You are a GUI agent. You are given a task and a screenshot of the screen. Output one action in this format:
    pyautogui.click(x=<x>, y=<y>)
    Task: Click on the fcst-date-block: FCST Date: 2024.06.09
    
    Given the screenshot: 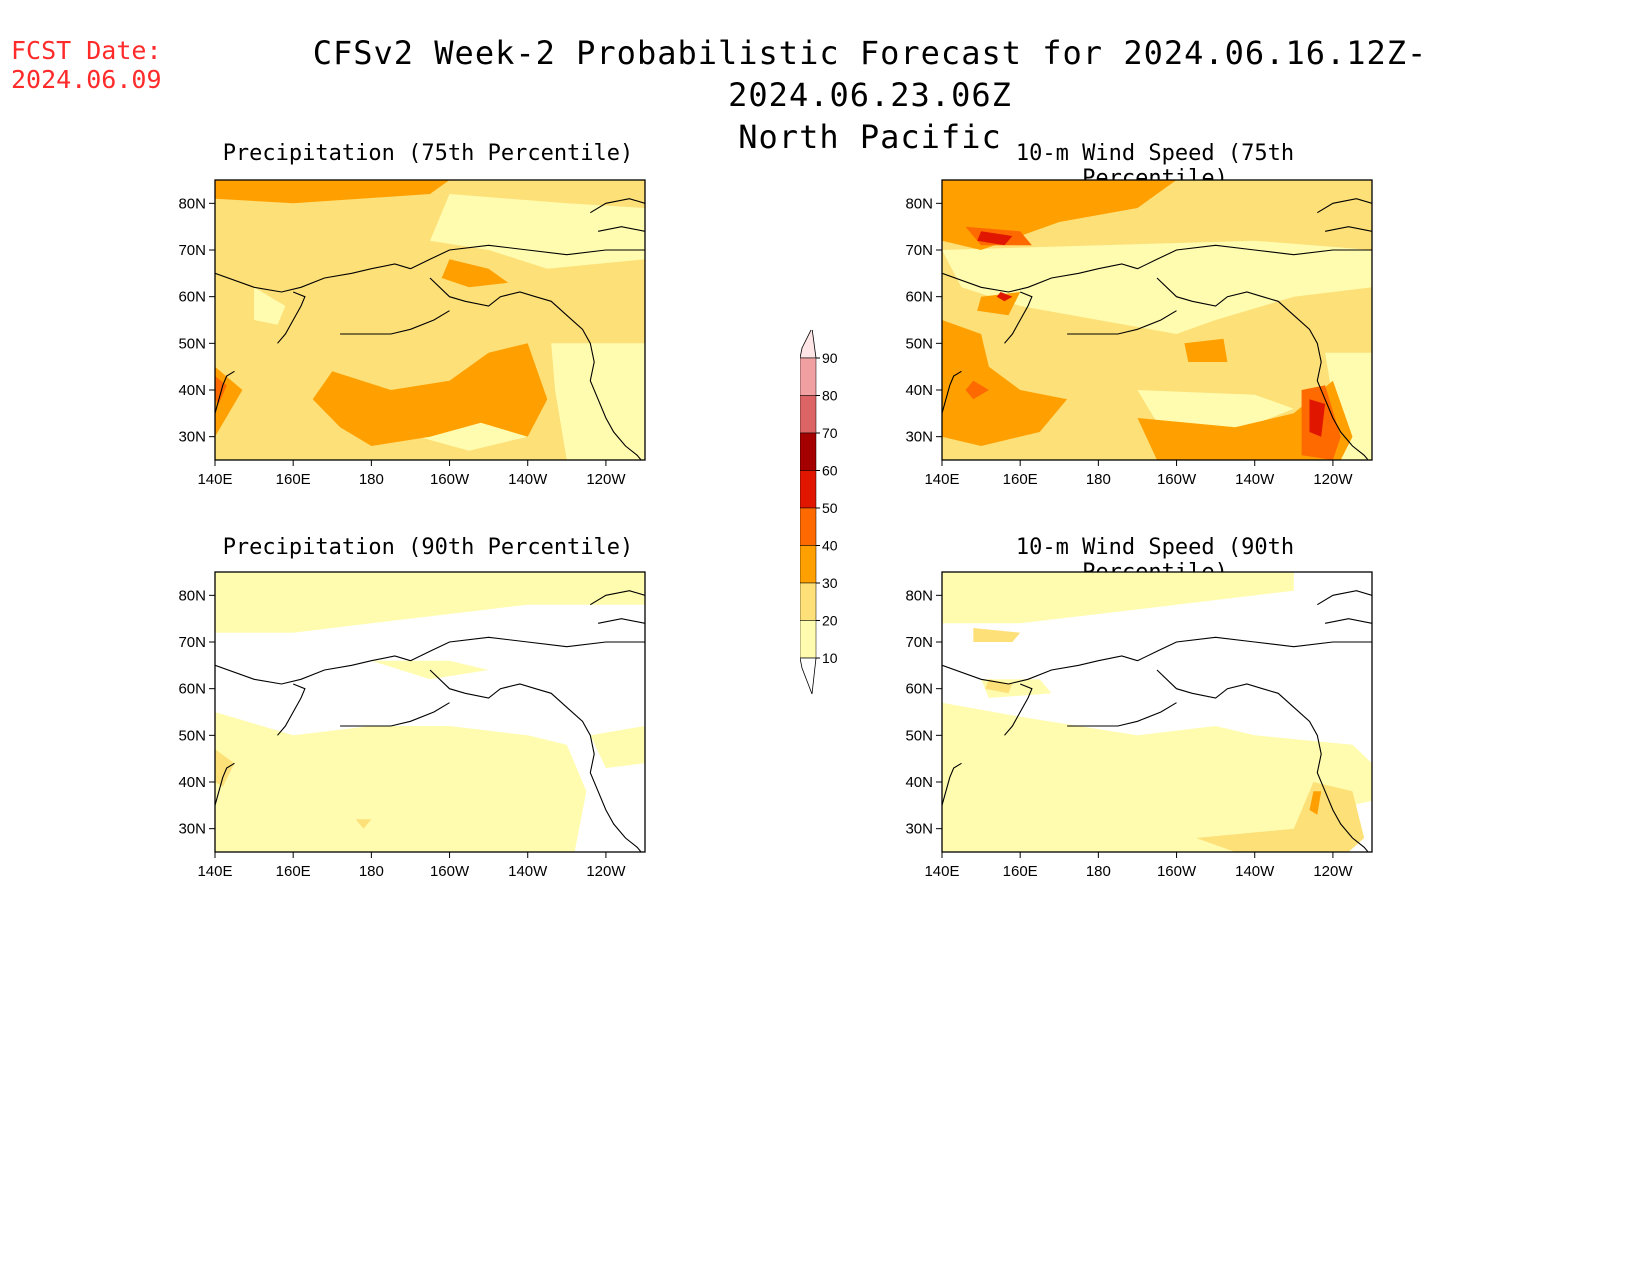 What is the action you would take?
    pyautogui.click(x=86, y=65)
    